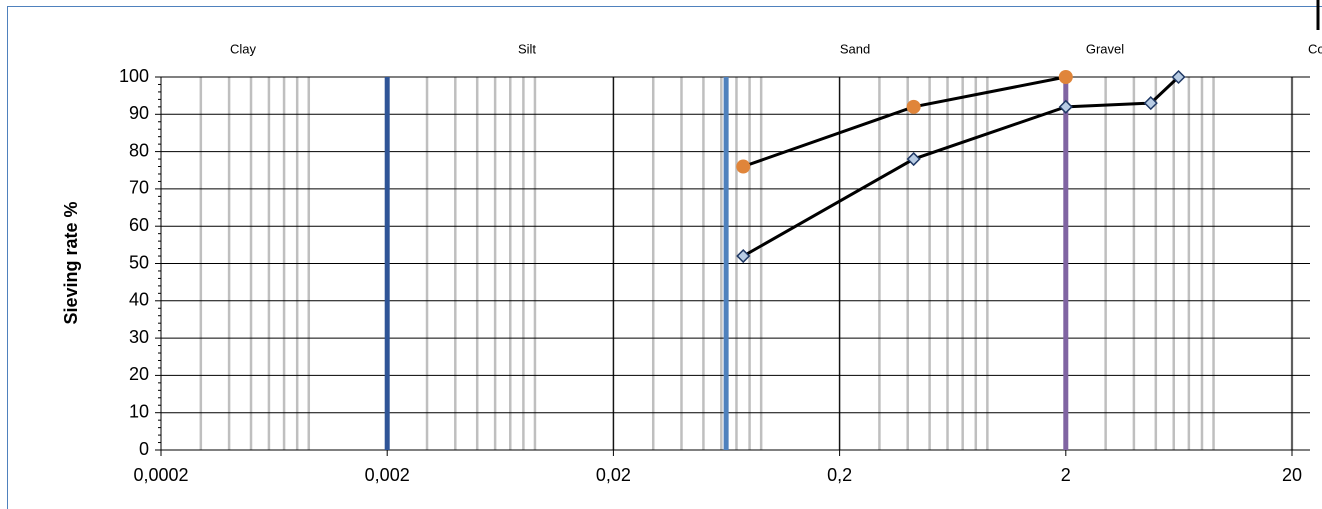 This screenshot has width=1322, height=509. What do you see at coordinates (160, 475) in the screenshot?
I see `x-tick-label: 0,0002` at bounding box center [160, 475].